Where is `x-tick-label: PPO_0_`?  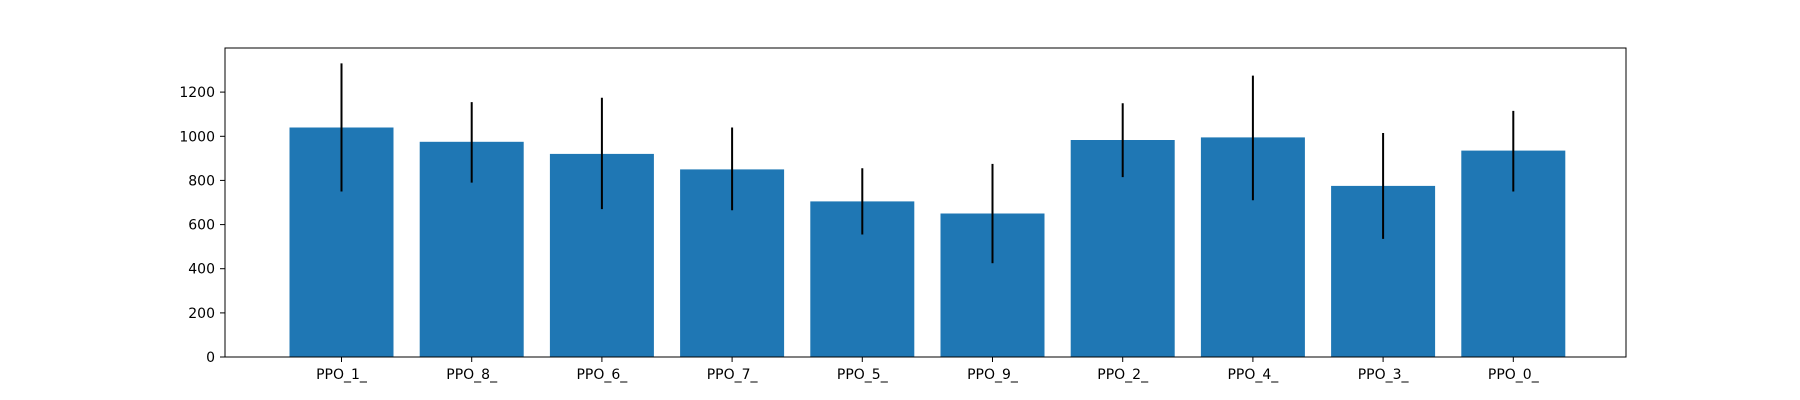 x-tick-label: PPO_0_ is located at coordinates (1514, 375).